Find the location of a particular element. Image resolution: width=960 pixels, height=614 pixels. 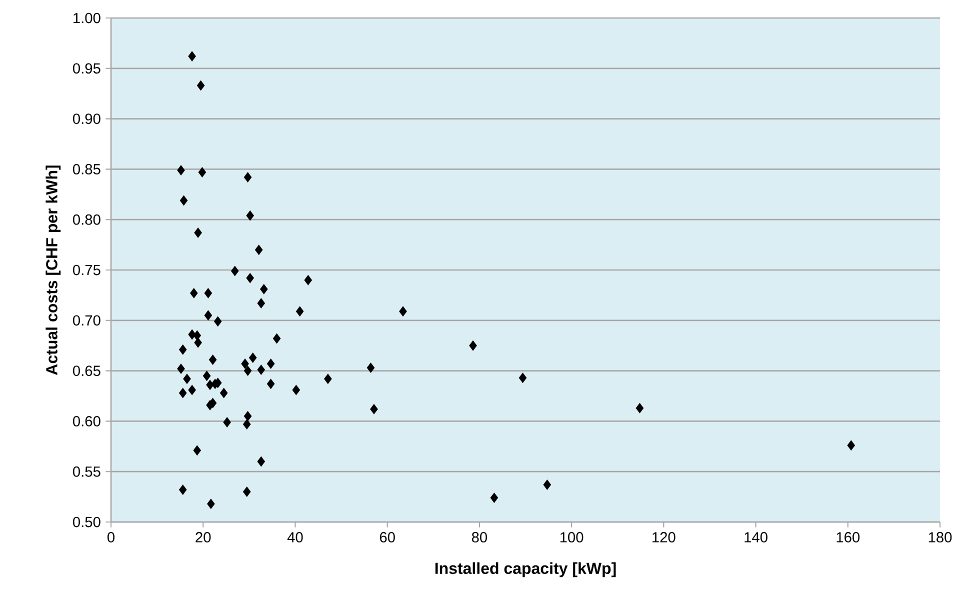

y-tick-label: 0.75 is located at coordinates (86, 270).